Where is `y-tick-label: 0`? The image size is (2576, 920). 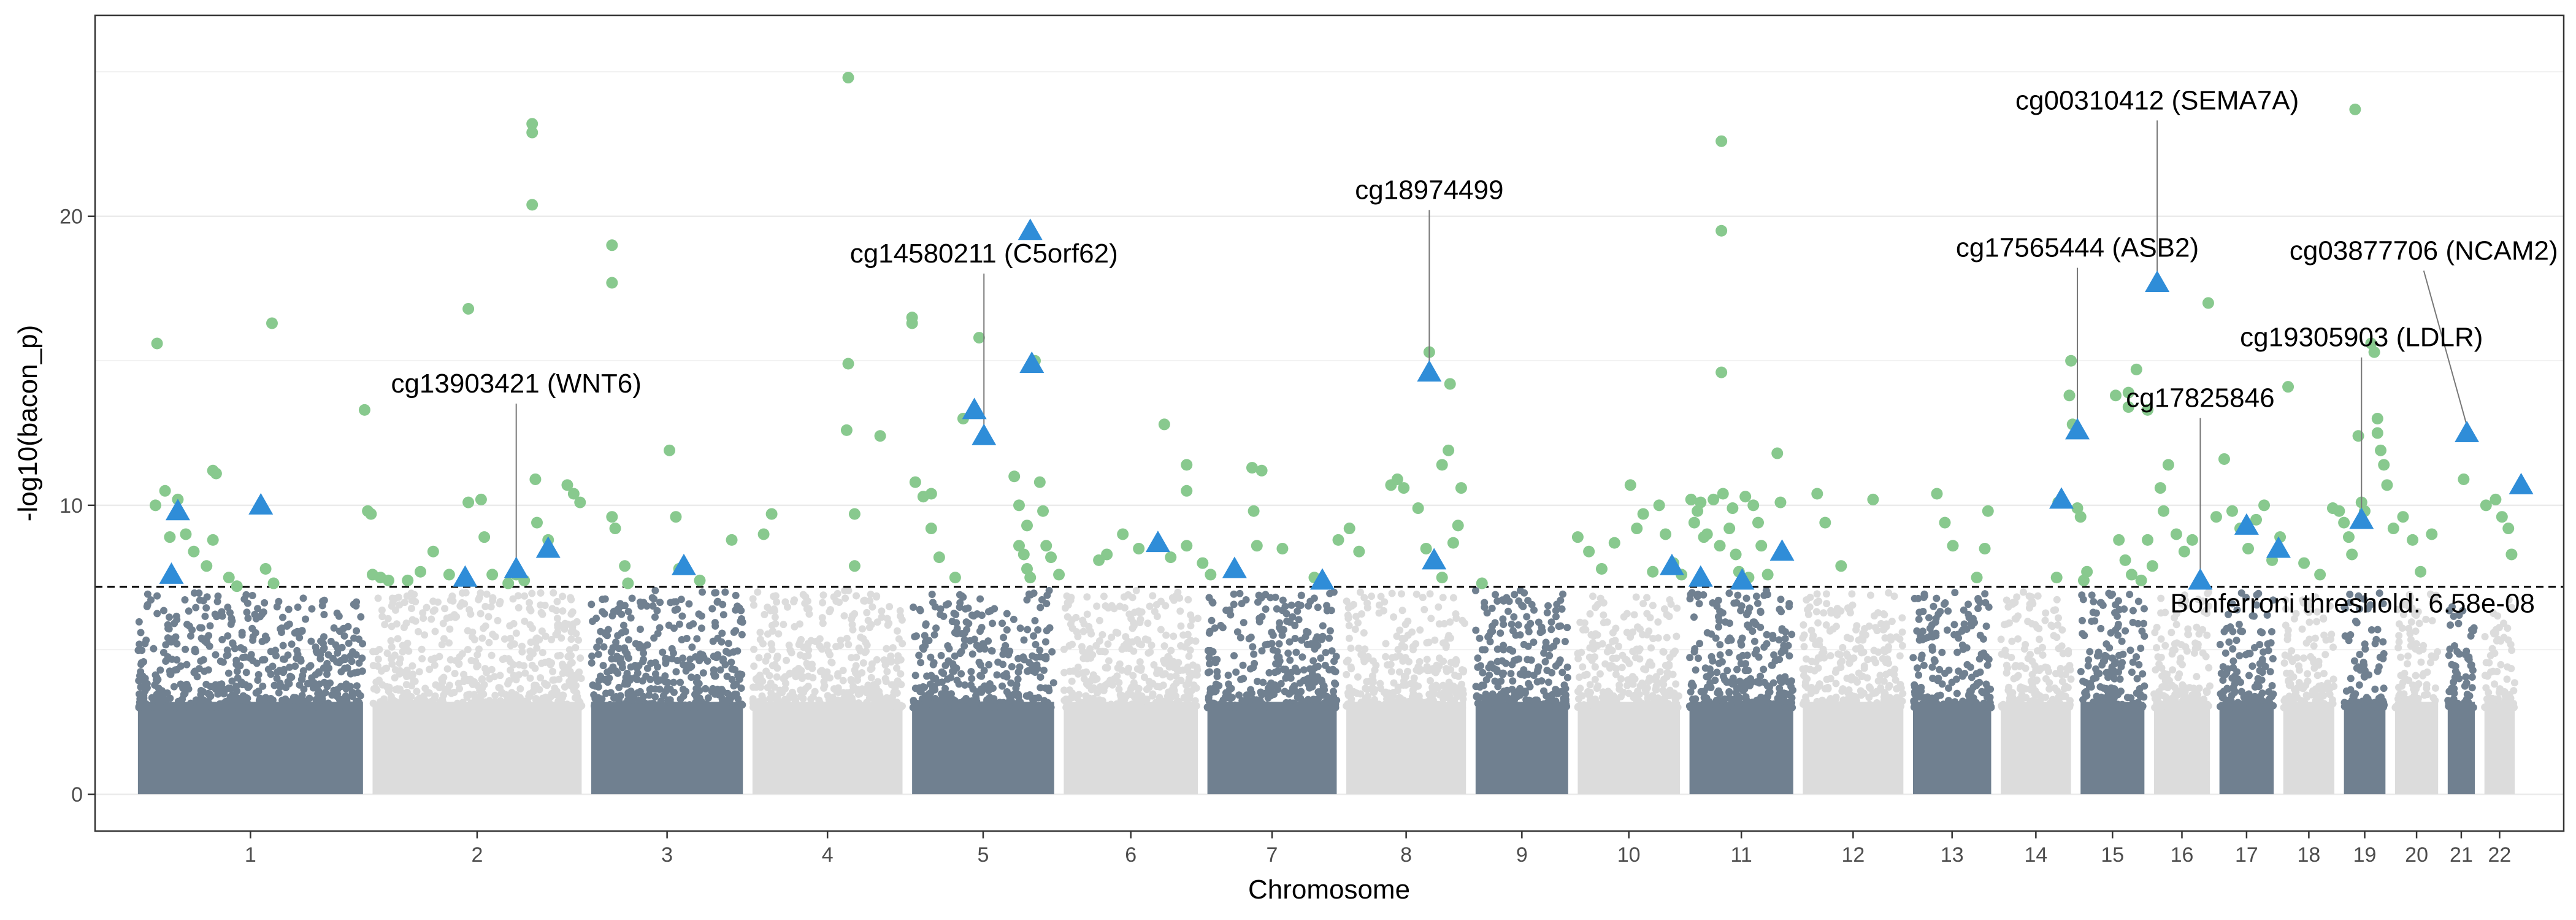 y-tick-label: 0 is located at coordinates (77, 795).